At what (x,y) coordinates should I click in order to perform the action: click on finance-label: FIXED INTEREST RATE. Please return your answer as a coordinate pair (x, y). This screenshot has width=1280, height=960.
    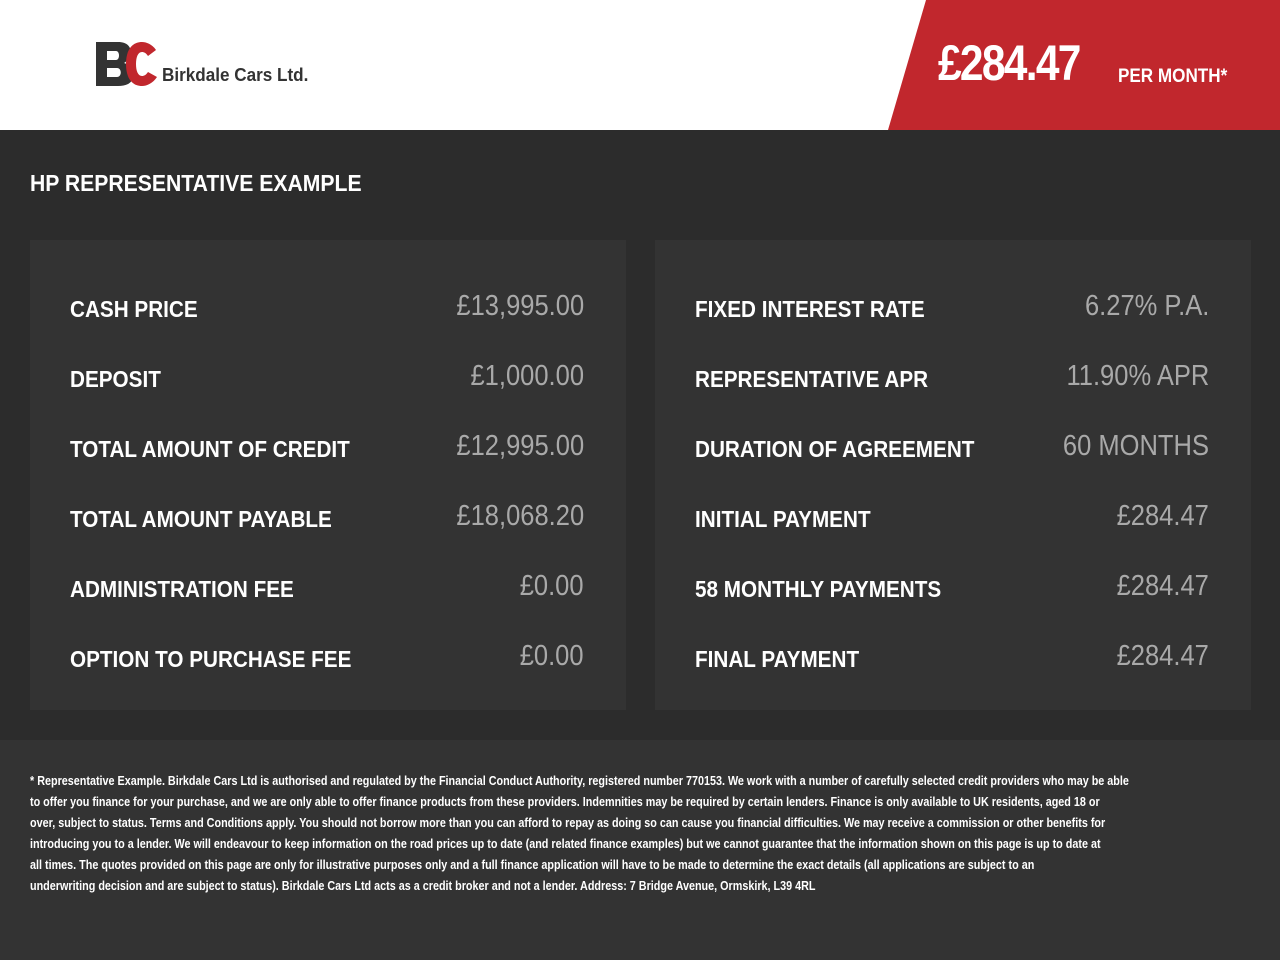
    Looking at the image, I should click on (810, 309).